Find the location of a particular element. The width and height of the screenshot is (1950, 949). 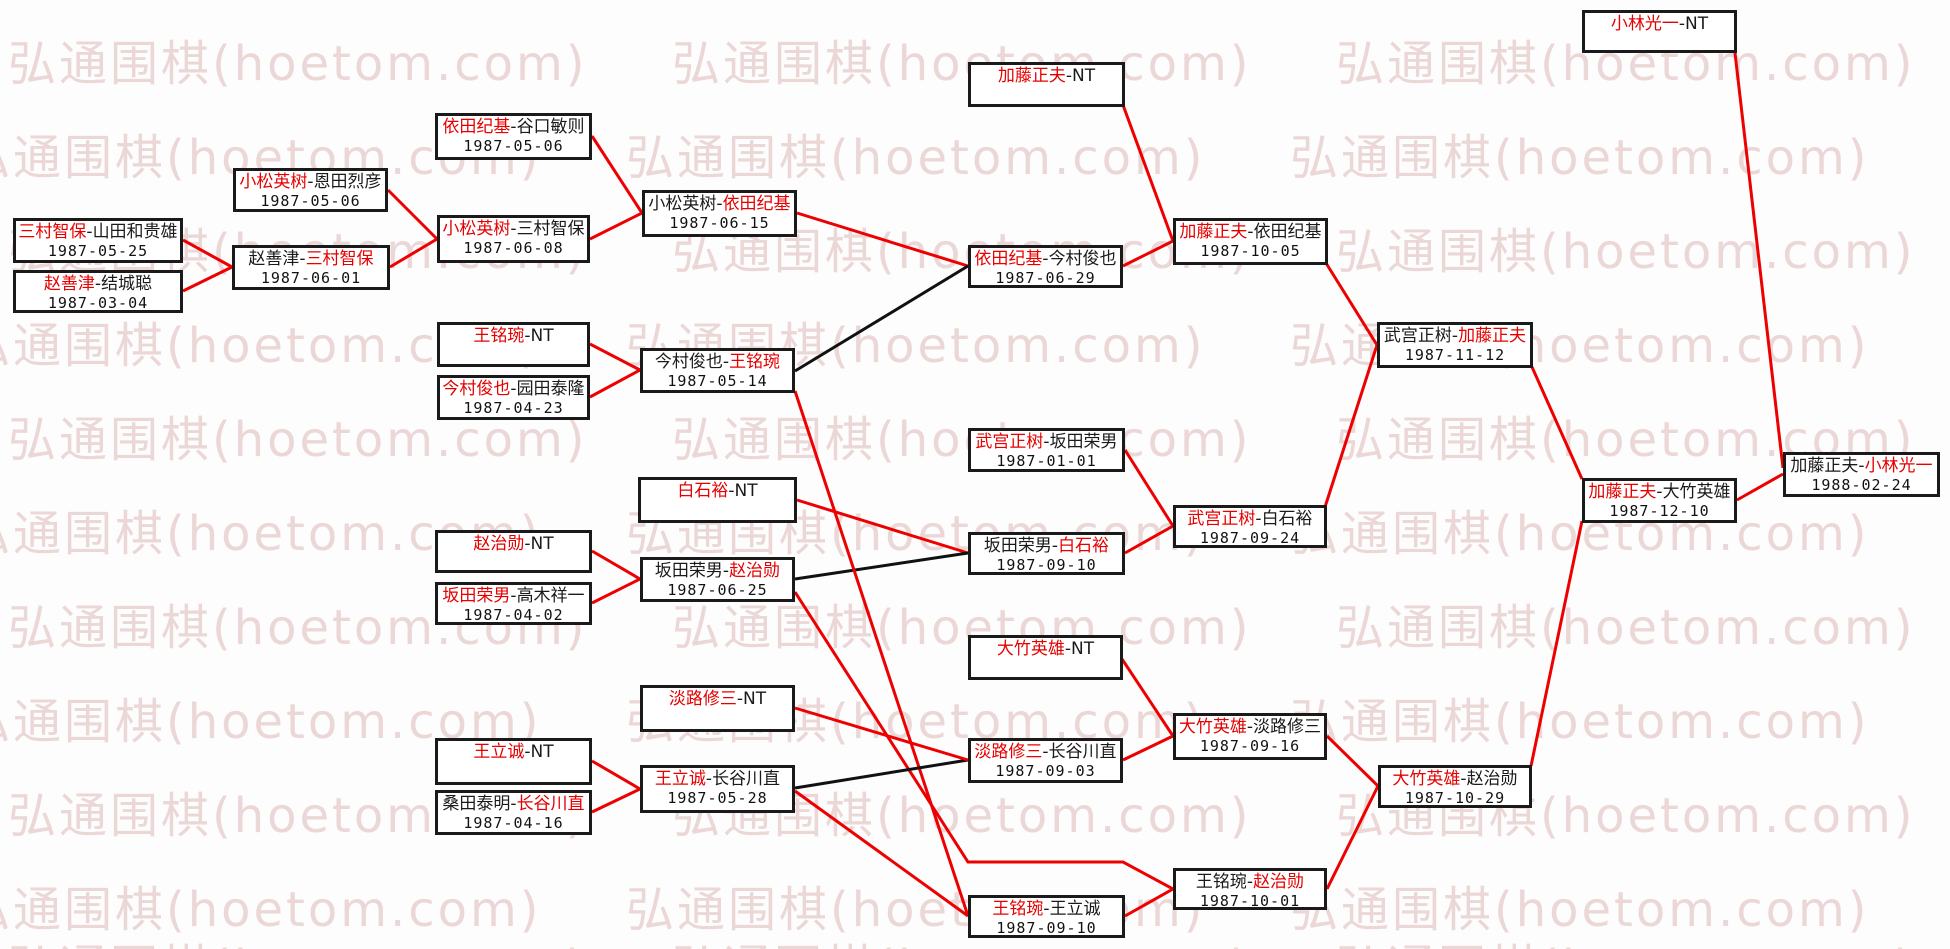

match-box: 三村智保-山田和贵雄 1987-05-25 is located at coordinates (98, 240).